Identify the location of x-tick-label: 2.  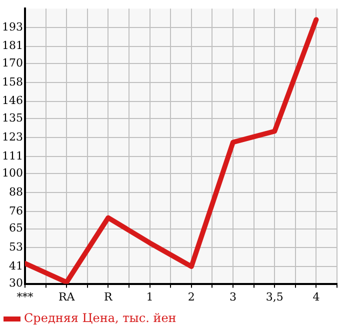
(191, 297).